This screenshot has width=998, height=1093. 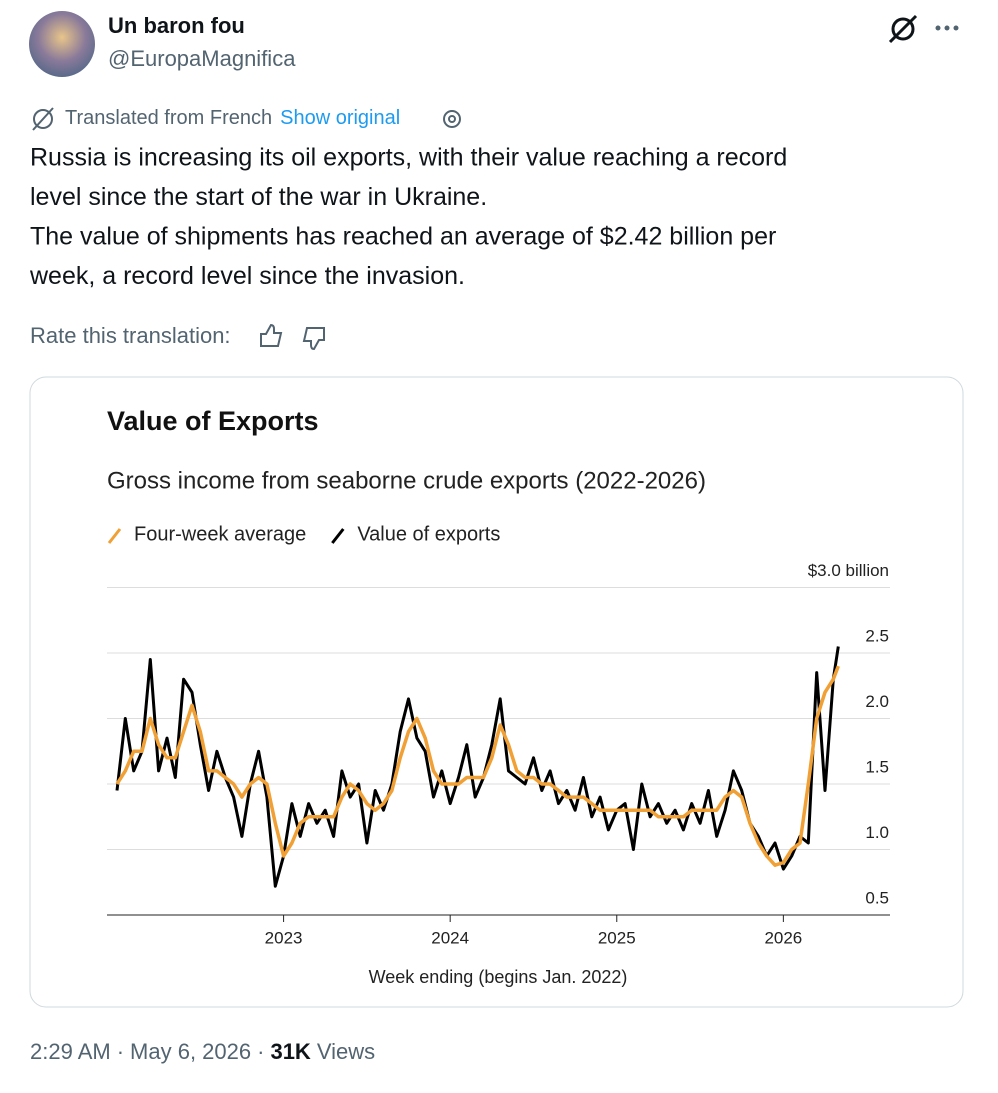 What do you see at coordinates (213, 421) in the screenshot?
I see `chart-title: Value of Exports` at bounding box center [213, 421].